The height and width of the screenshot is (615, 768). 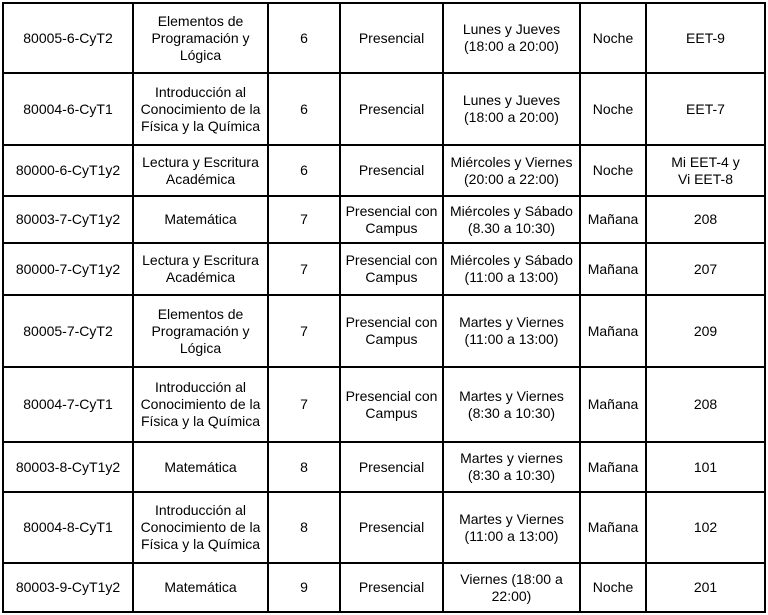 What do you see at coordinates (68, 404) in the screenshot?
I see `cell-code: 80004-7-CyT1` at bounding box center [68, 404].